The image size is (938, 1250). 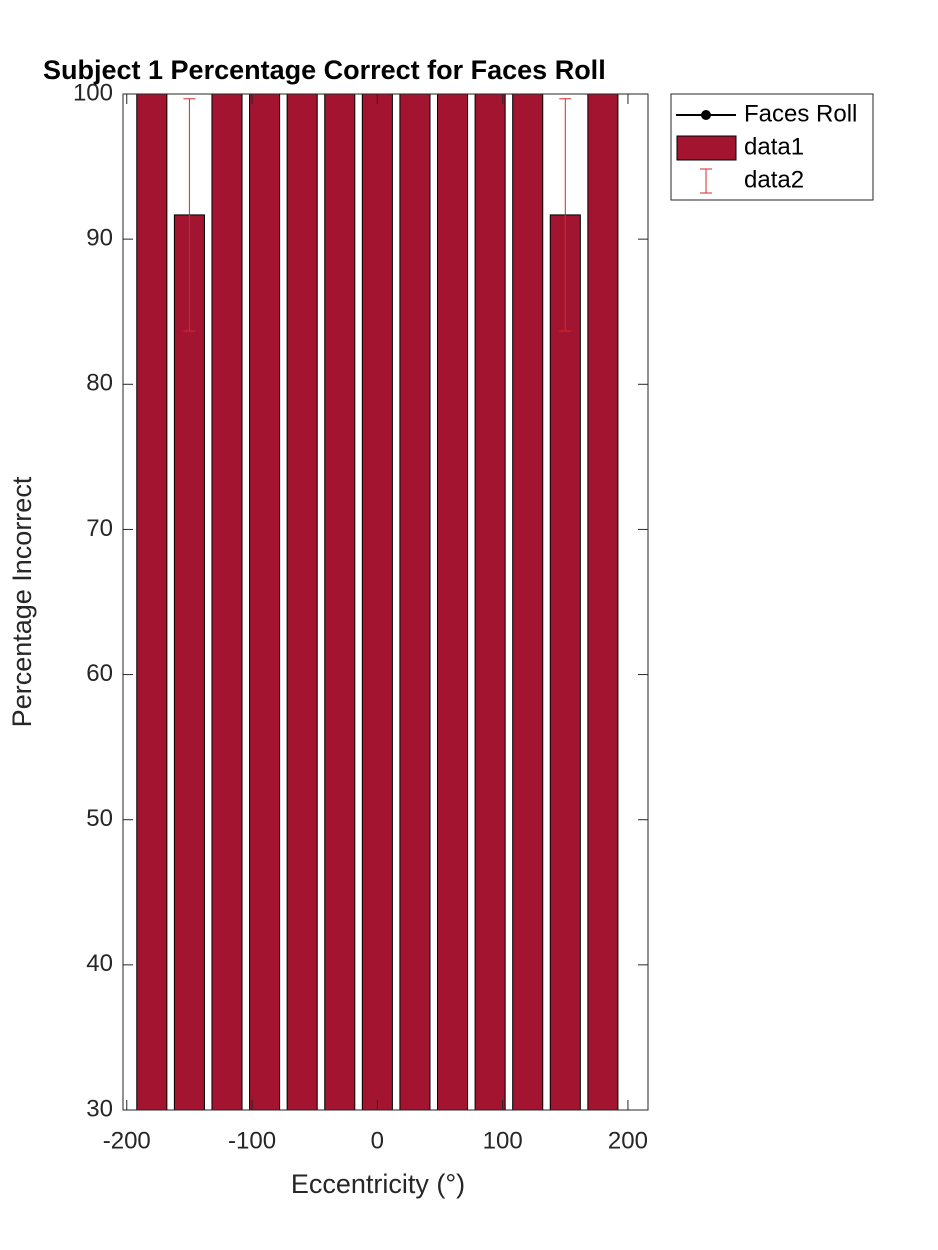 What do you see at coordinates (99, 237) in the screenshot?
I see `y-tick-label: 90` at bounding box center [99, 237].